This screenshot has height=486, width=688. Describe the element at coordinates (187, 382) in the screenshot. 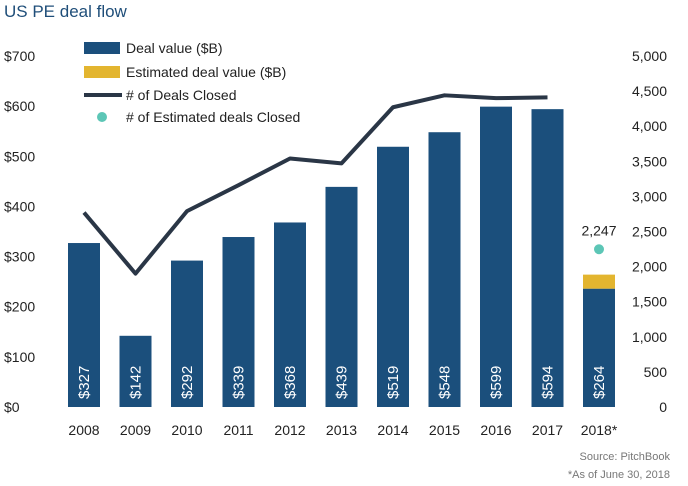

I see `bar-value-label: $292` at that location.